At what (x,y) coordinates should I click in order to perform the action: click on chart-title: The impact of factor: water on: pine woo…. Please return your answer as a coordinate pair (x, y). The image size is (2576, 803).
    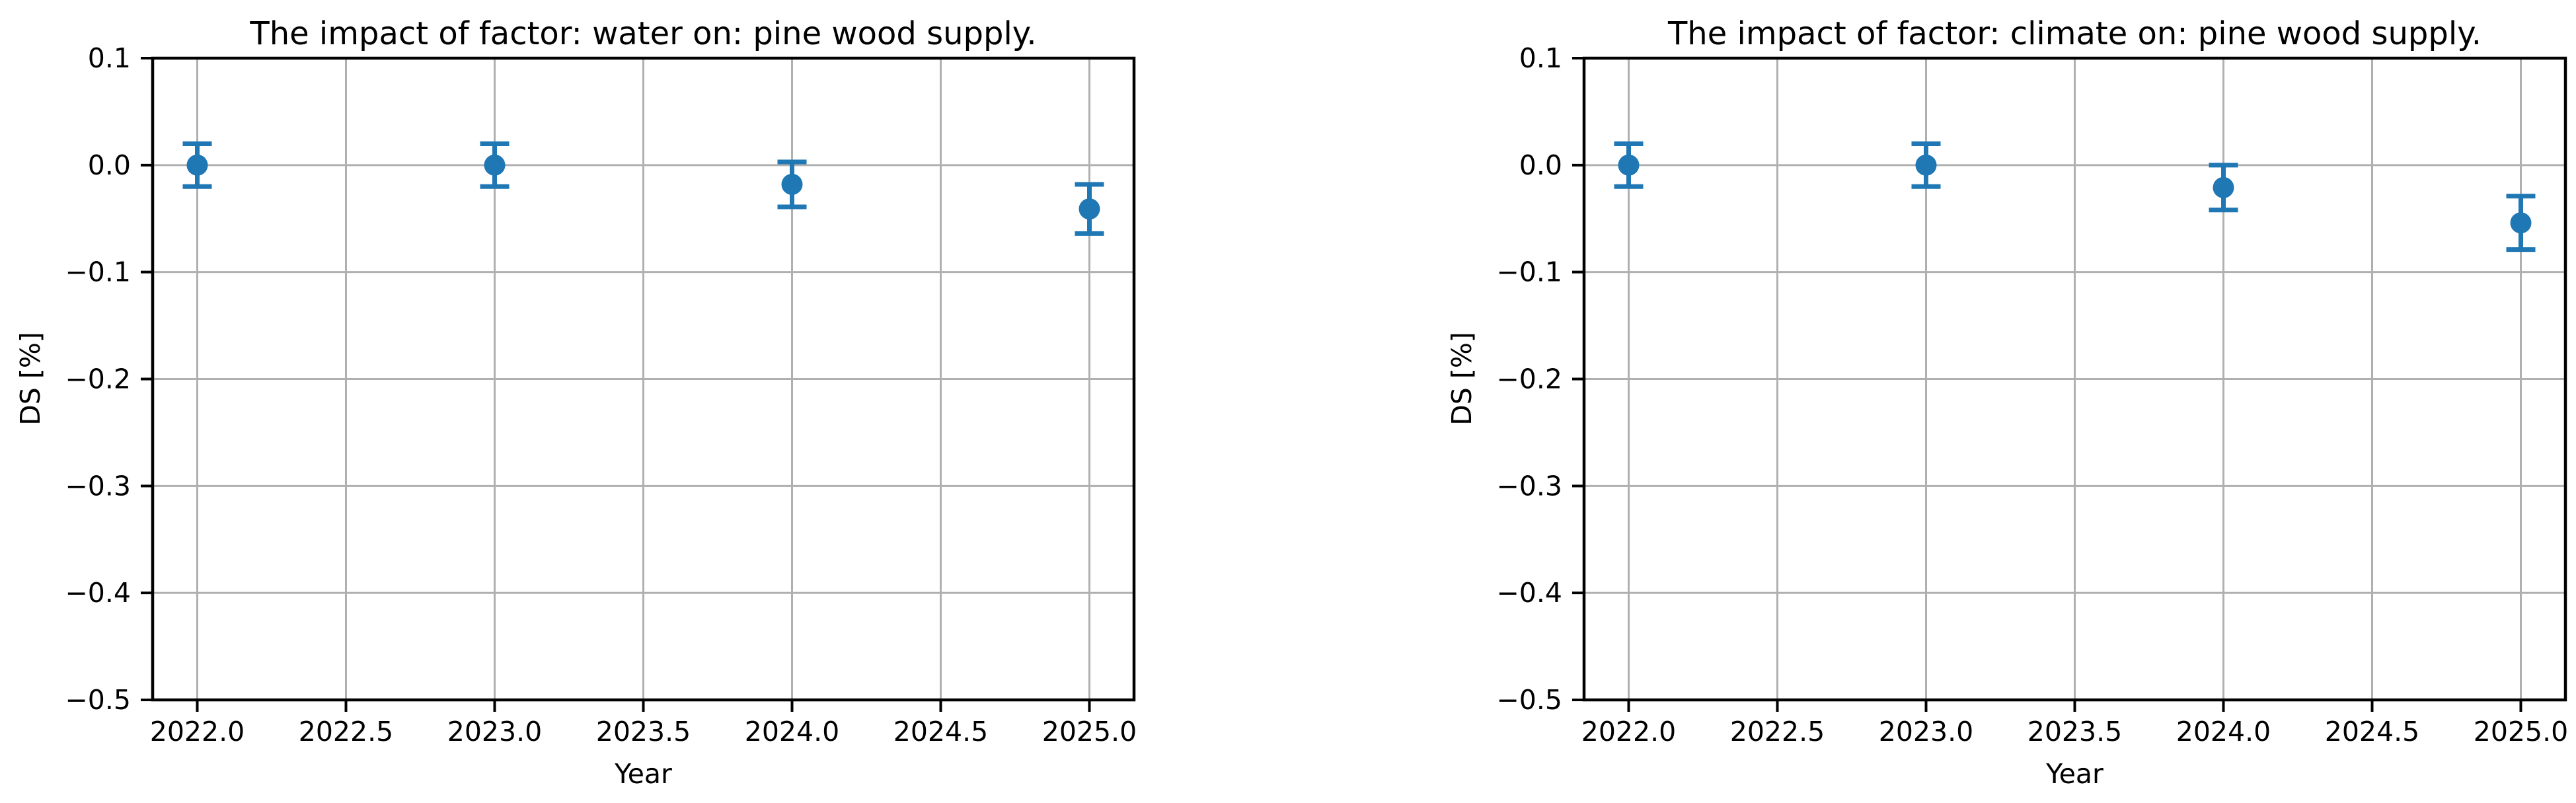
    Looking at the image, I should click on (642, 33).